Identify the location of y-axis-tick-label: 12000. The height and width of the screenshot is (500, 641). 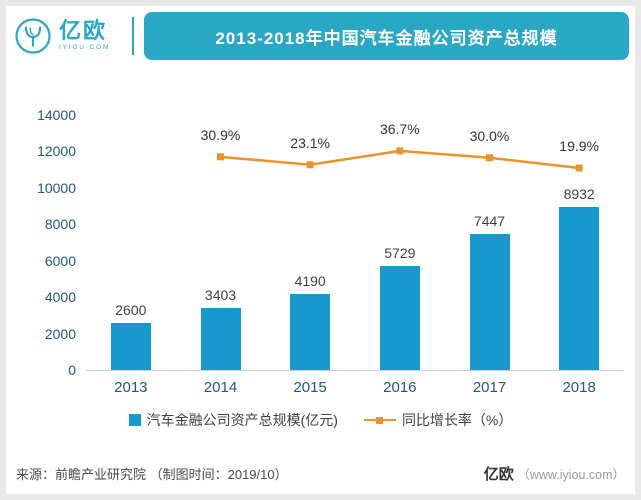
(56, 151).